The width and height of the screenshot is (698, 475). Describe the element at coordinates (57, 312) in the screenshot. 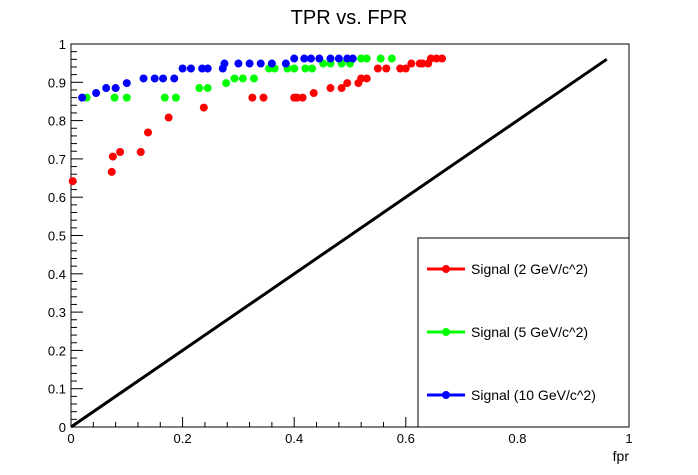

I see `y-tick-label: 0.3` at that location.